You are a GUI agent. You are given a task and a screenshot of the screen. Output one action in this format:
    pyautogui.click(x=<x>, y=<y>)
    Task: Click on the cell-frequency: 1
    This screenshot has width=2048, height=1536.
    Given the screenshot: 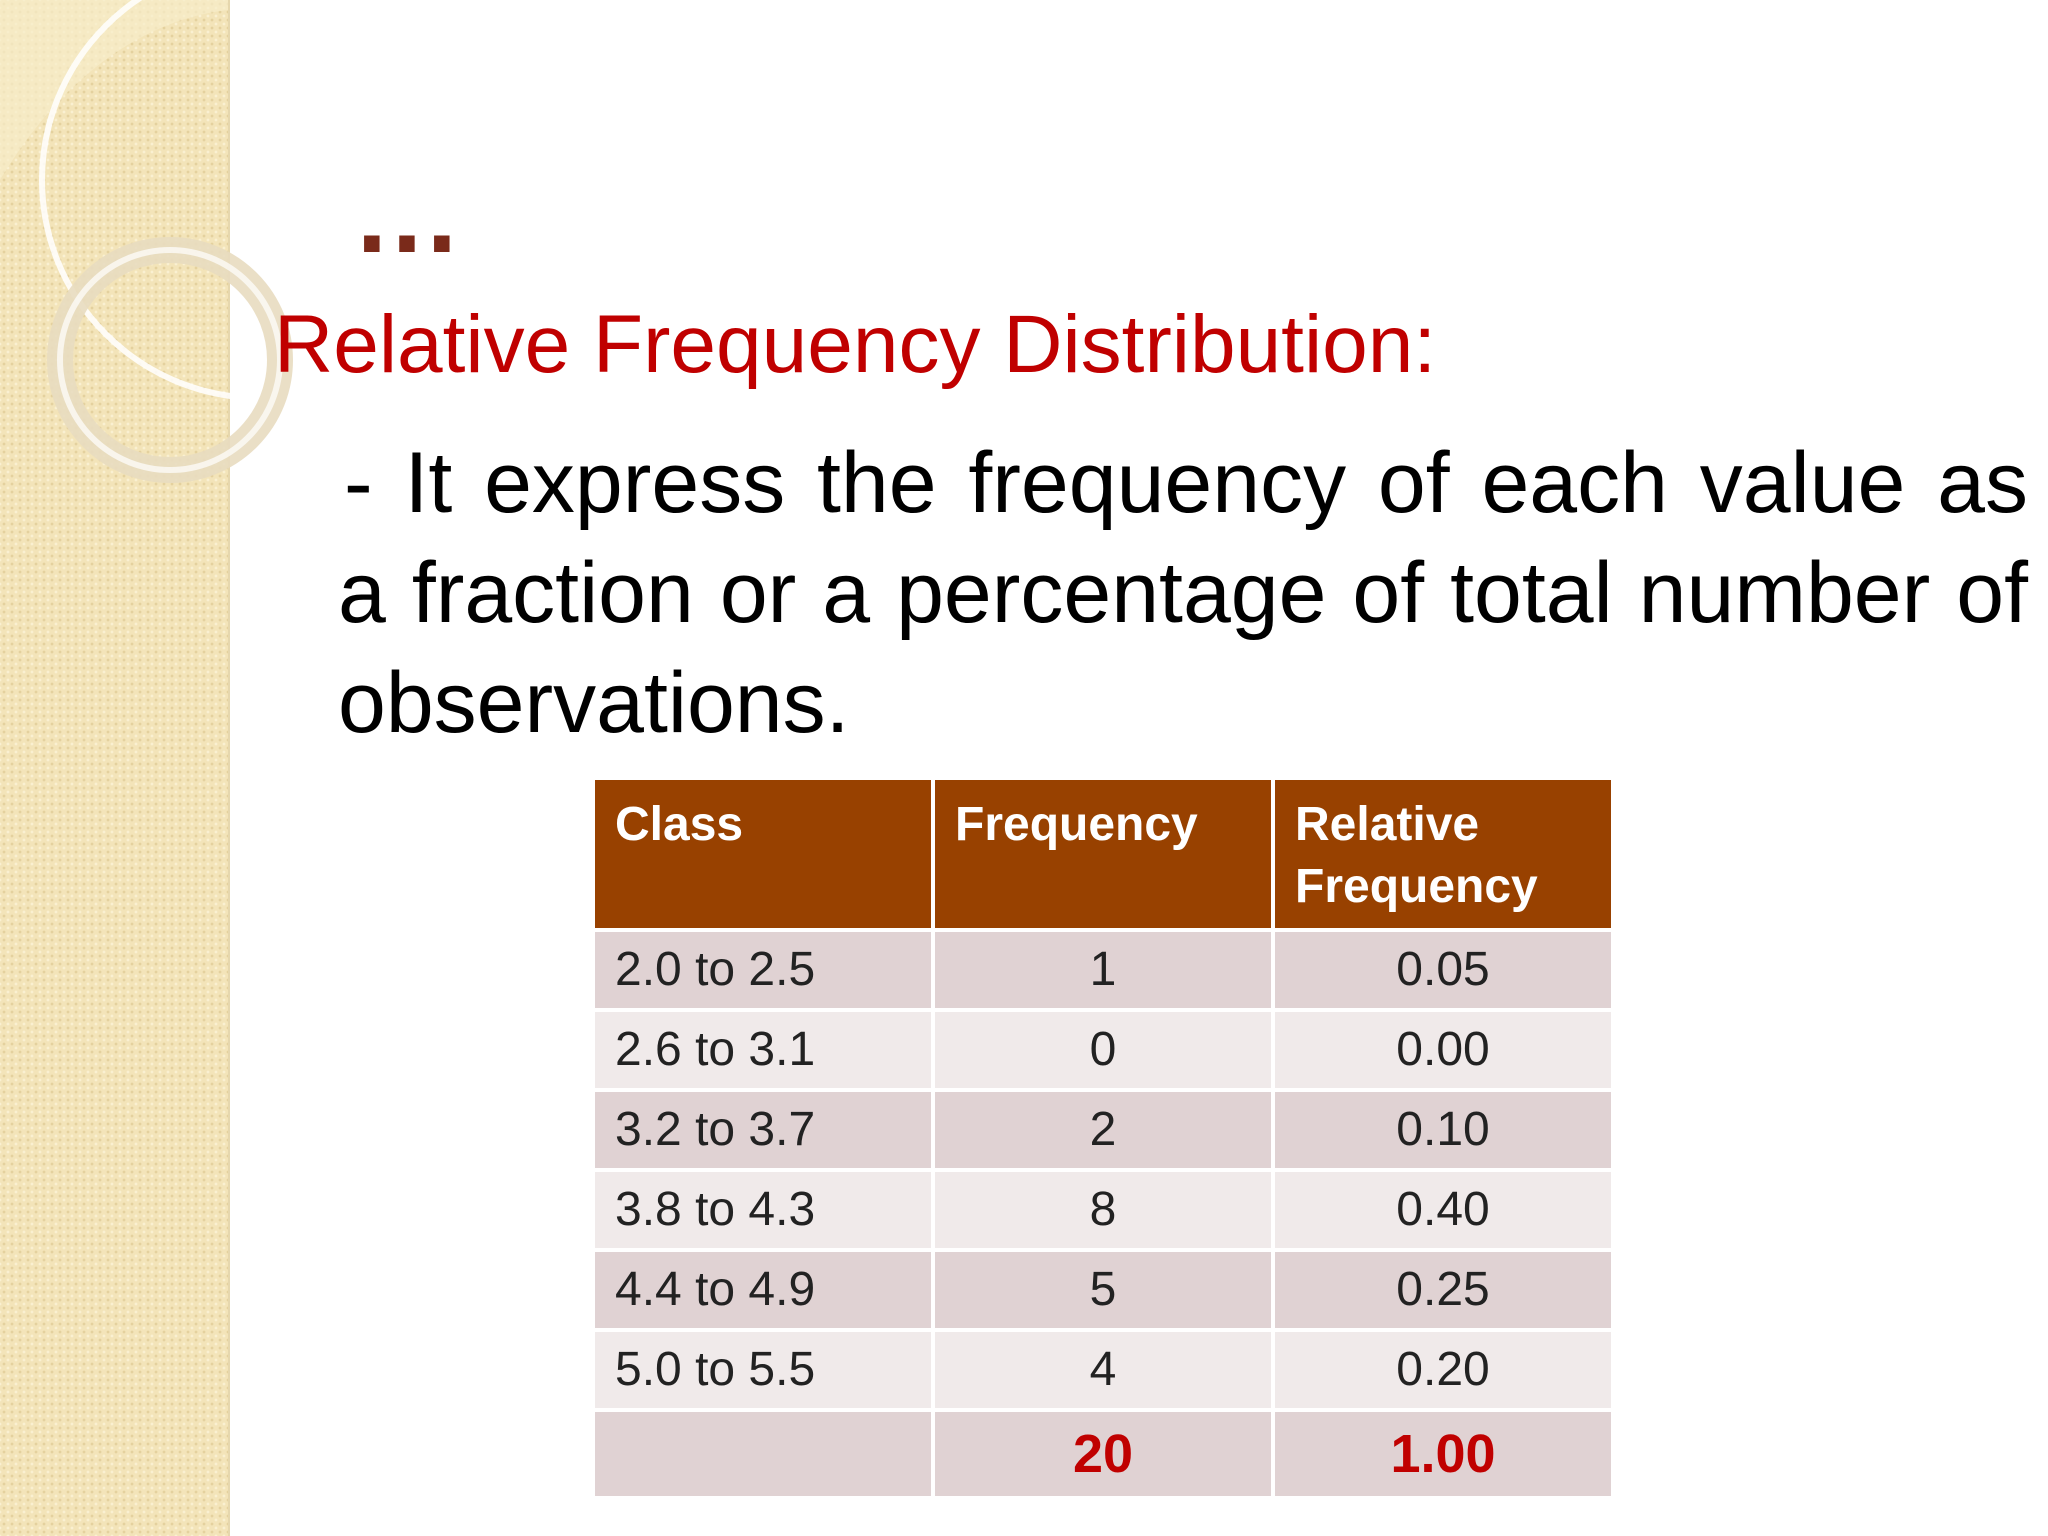 What is the action you would take?
    pyautogui.click(x=1103, y=970)
    